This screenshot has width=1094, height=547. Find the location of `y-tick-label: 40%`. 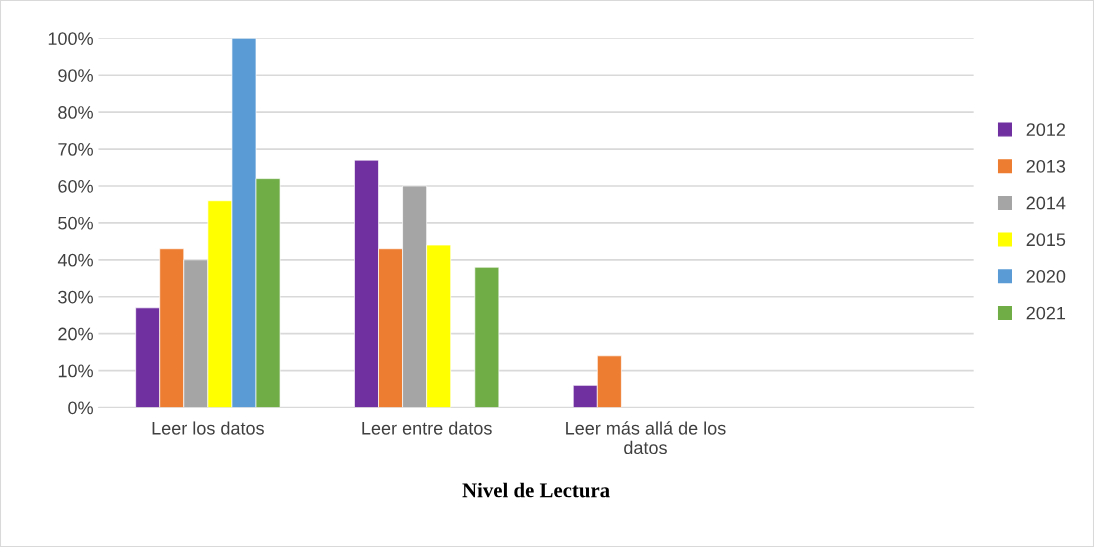

y-tick-label: 40% is located at coordinates (75, 260).